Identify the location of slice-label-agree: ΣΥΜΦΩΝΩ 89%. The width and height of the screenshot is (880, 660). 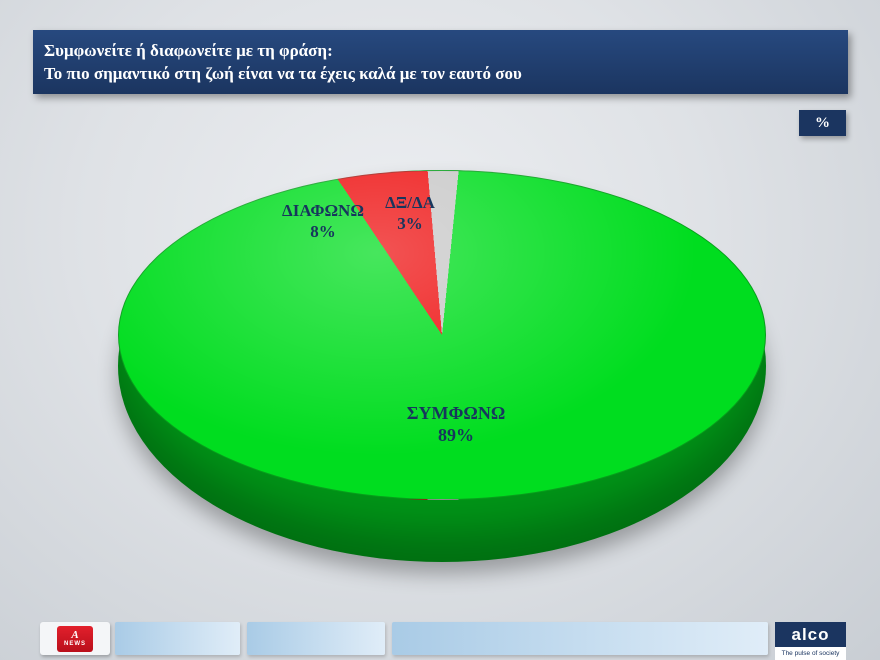
(456, 424).